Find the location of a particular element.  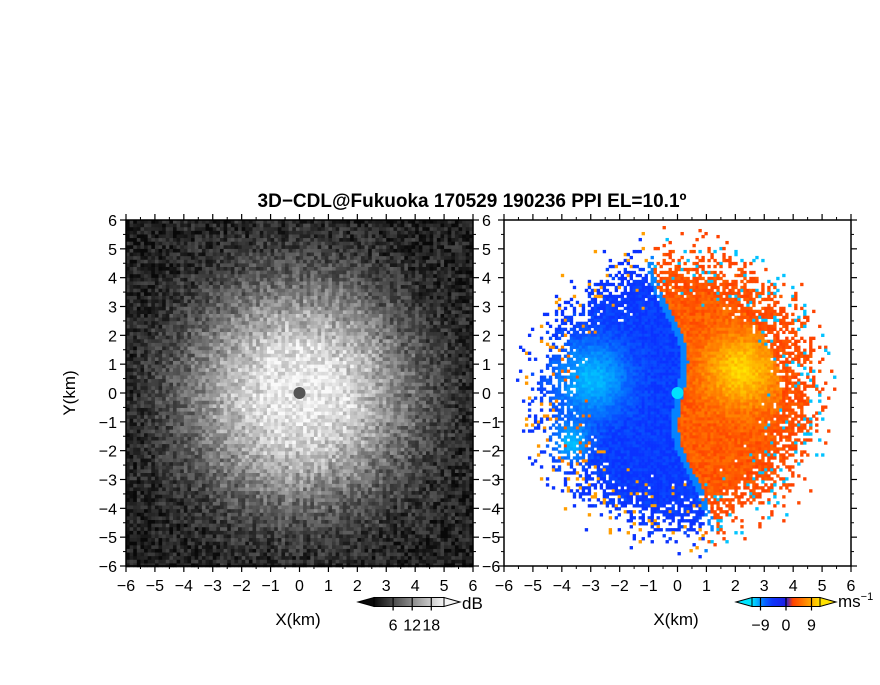

y-tick-label-right: −3 is located at coordinates (491, 481).